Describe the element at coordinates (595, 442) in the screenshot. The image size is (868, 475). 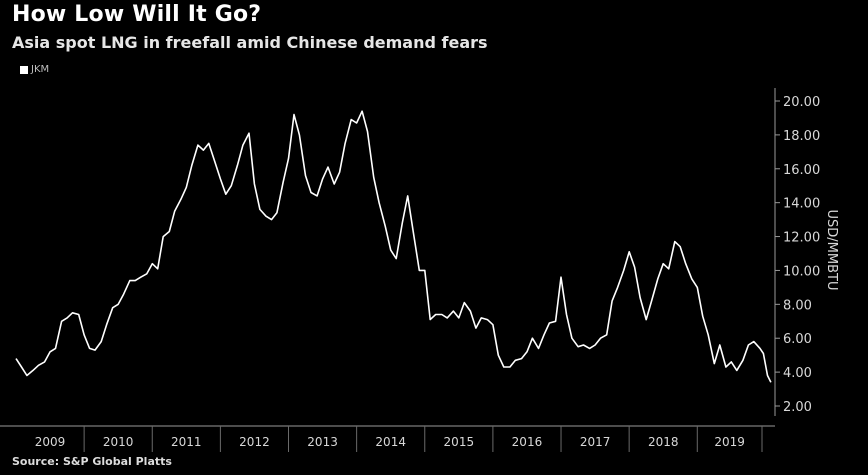
I see `x-tick-label: 2017` at that location.